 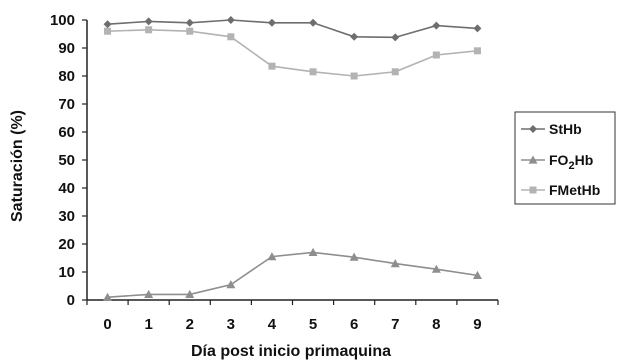 I want to click on legend: StHb FO2Hb FMetHb, so click(x=565, y=158).